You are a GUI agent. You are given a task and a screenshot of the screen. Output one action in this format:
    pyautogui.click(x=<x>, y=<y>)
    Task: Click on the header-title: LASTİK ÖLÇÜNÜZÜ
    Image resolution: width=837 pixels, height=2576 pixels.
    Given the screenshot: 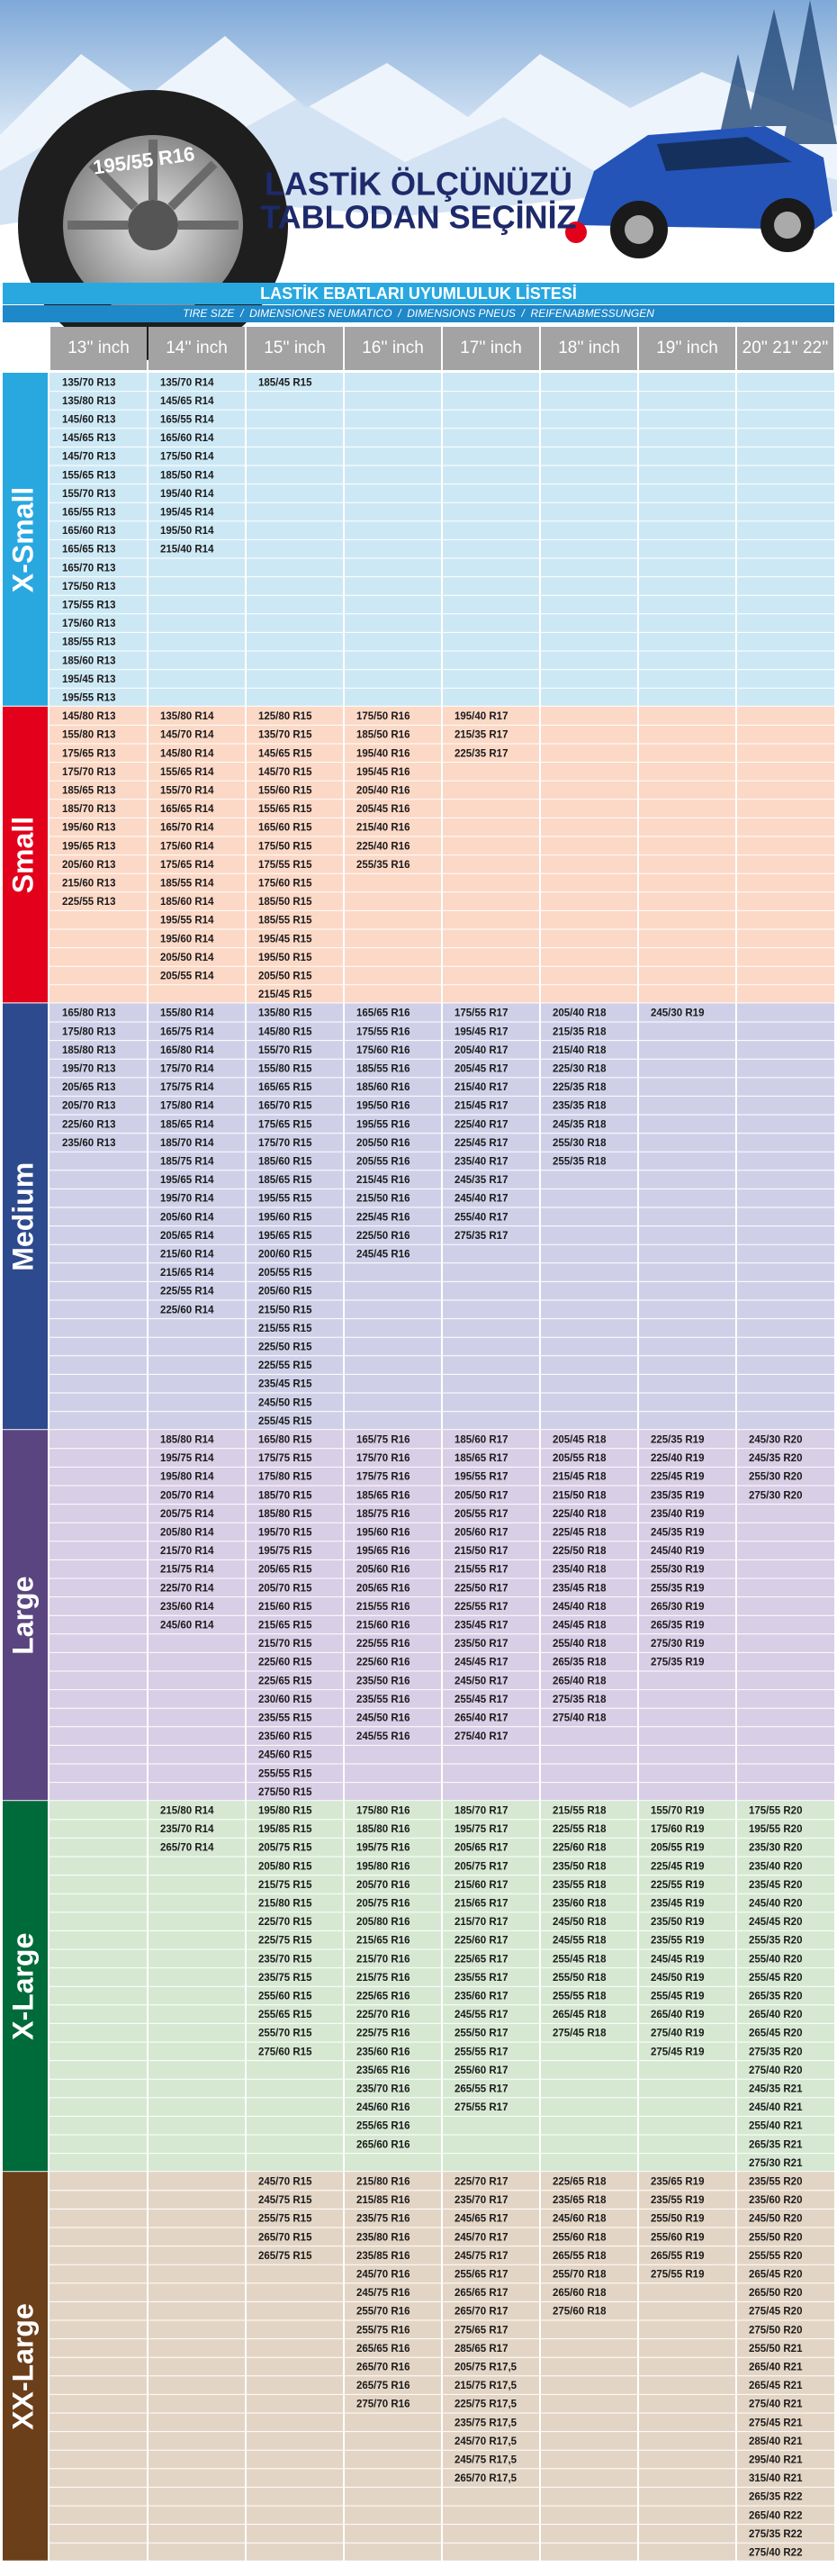 What is the action you would take?
    pyautogui.click(x=418, y=184)
    